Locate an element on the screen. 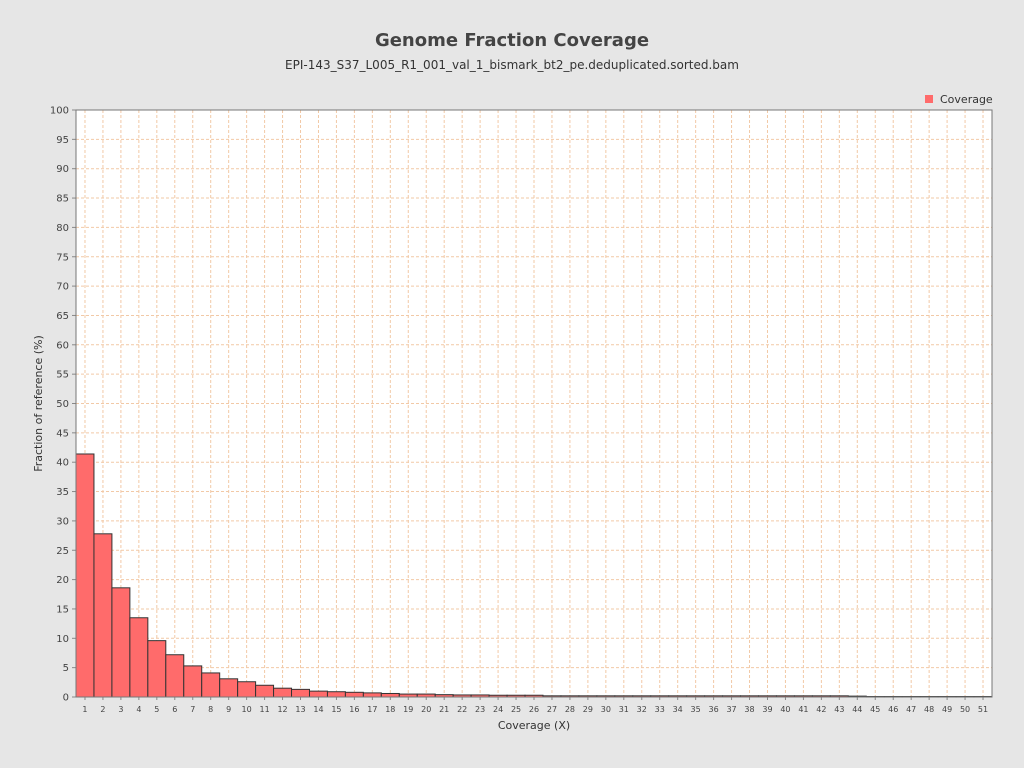 The height and width of the screenshot is (768, 1024). x-tick-label: 6 is located at coordinates (174, 709).